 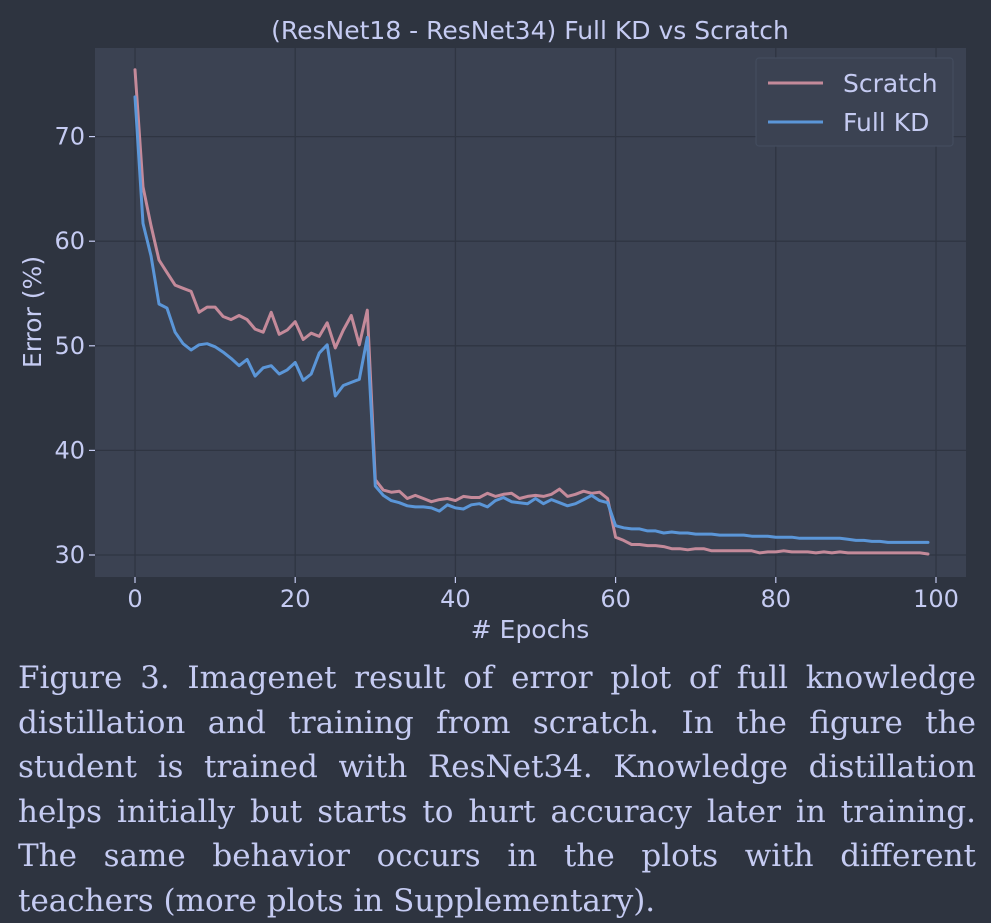 I want to click on x-tick-label: 60, so click(x=615, y=599).